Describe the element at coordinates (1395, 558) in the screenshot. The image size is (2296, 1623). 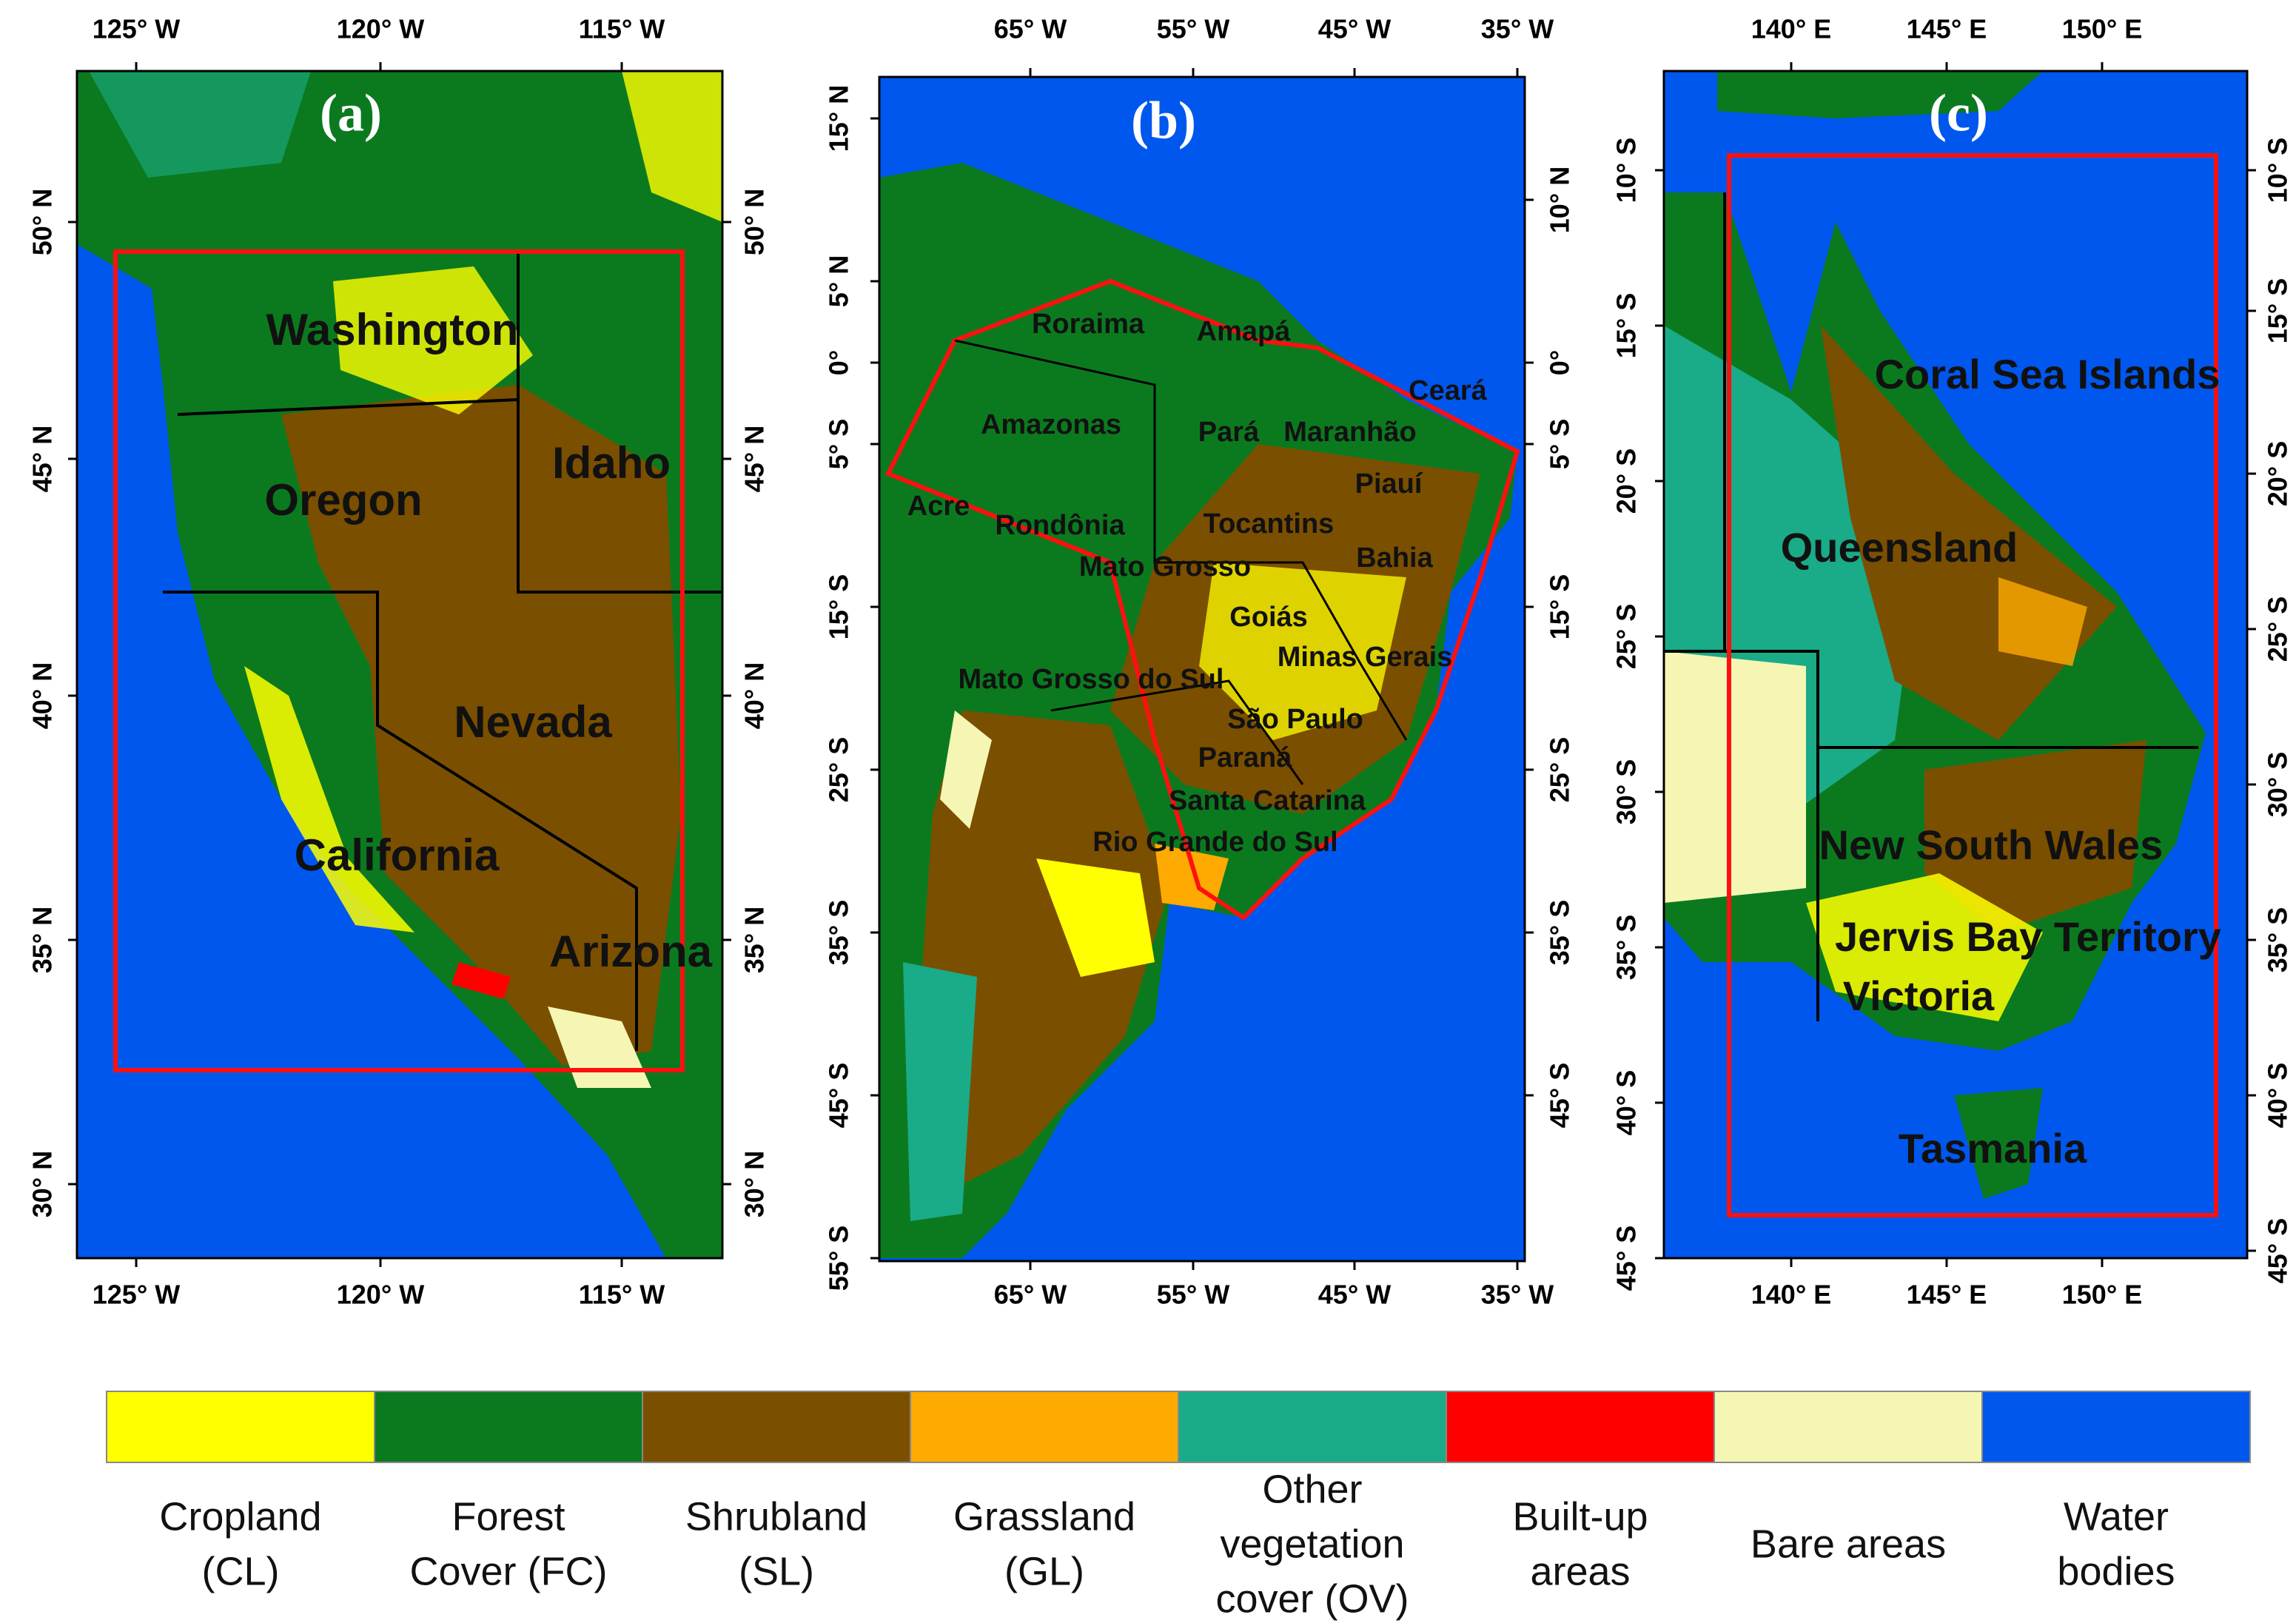
I see `region-label: Bahia` at that location.